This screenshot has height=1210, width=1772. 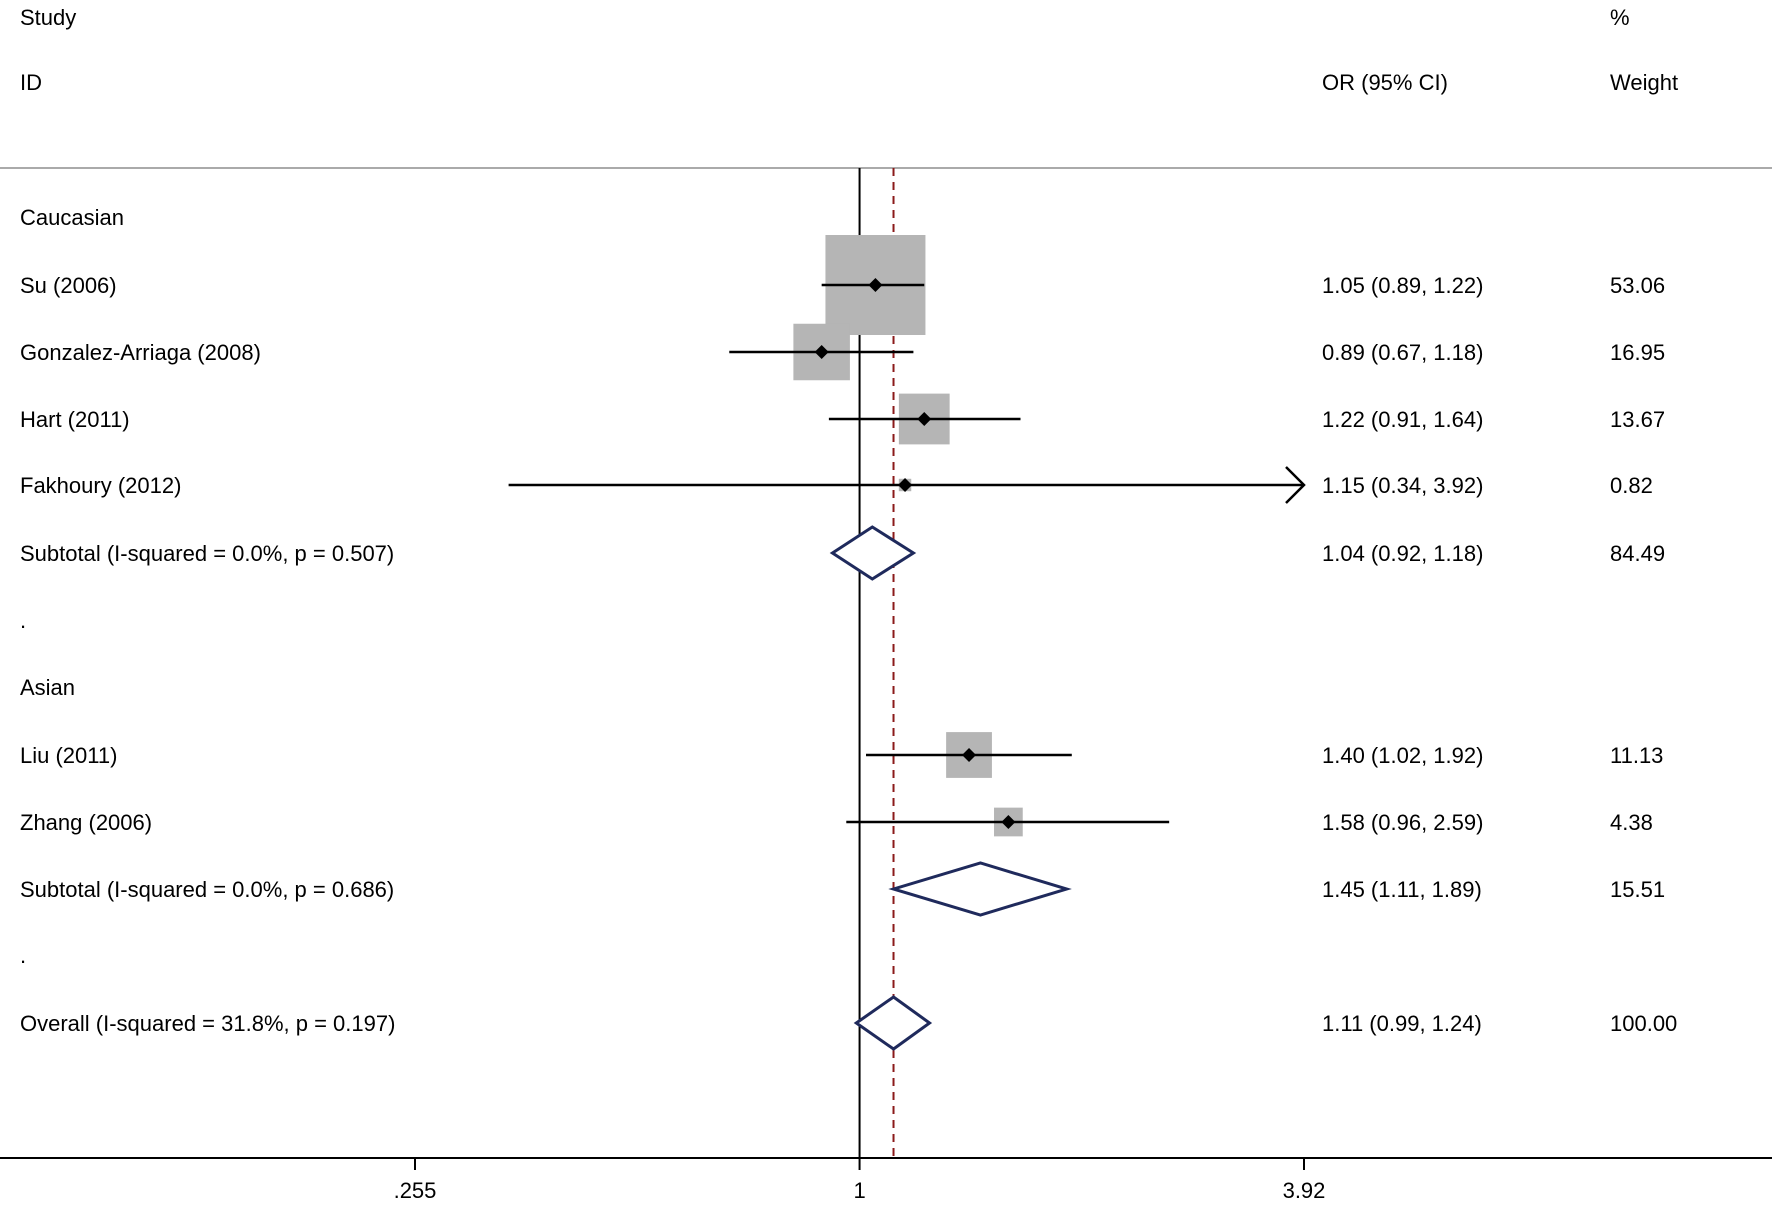 I want to click on column-headers: Study ID OR (95% CI) % Weight, so click(x=849, y=50).